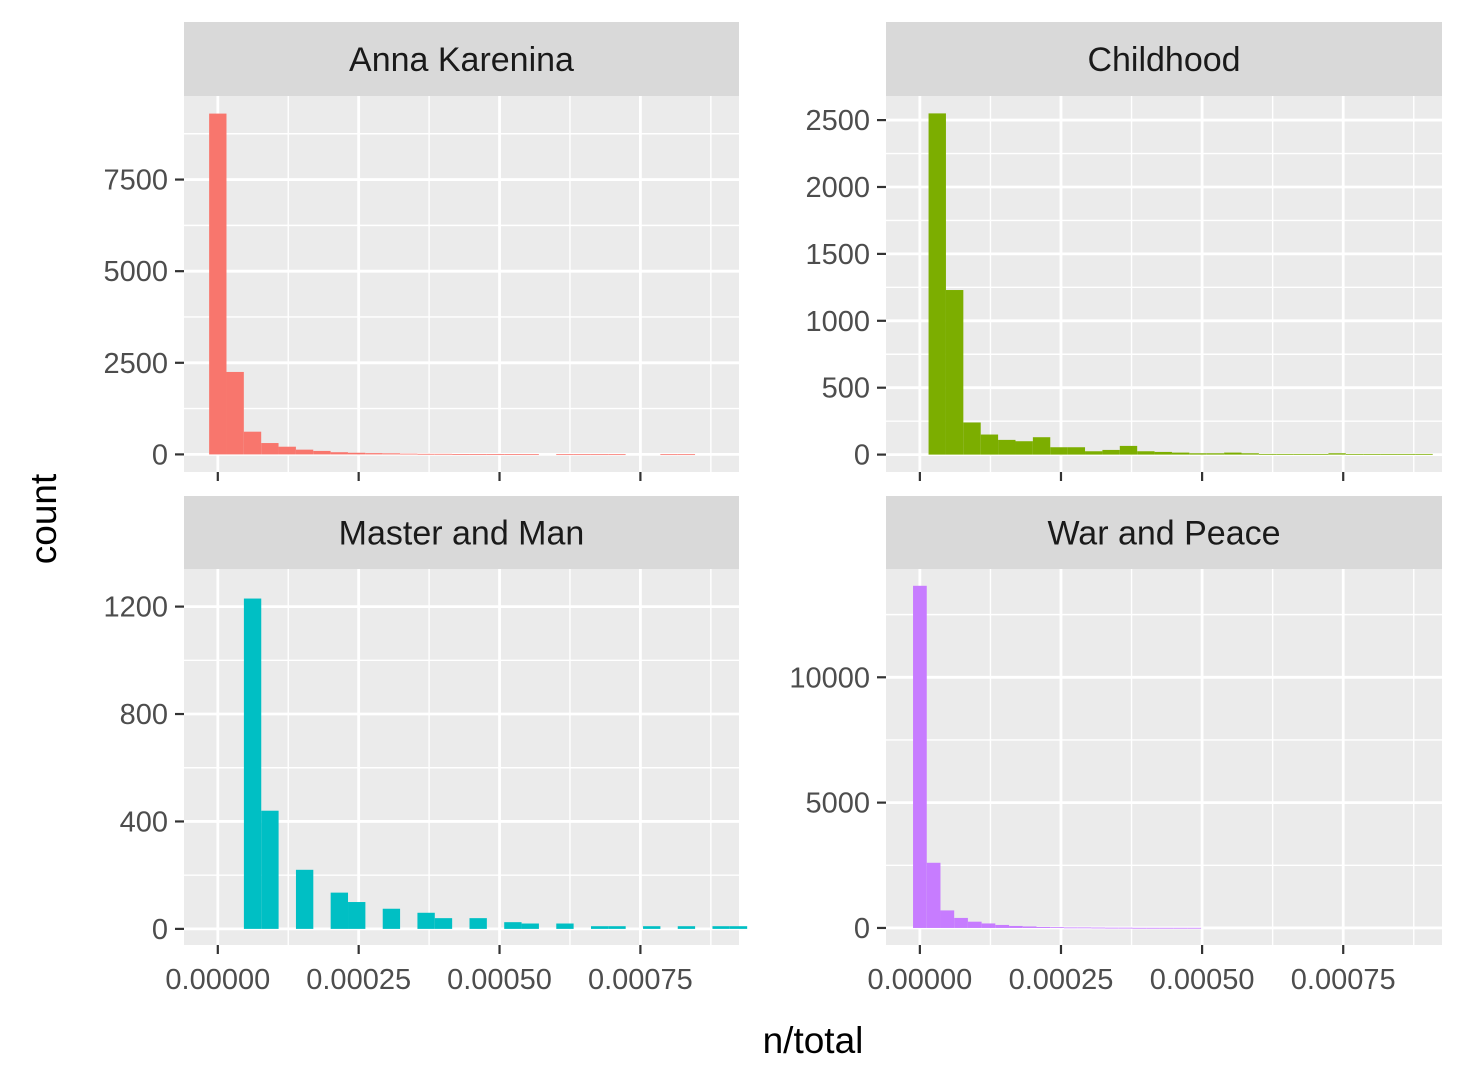 Image resolution: width=1465 pixels, height=1075 pixels. Describe the element at coordinates (358, 980) in the screenshot. I see `x-tick-label: 0.00025` at that location.